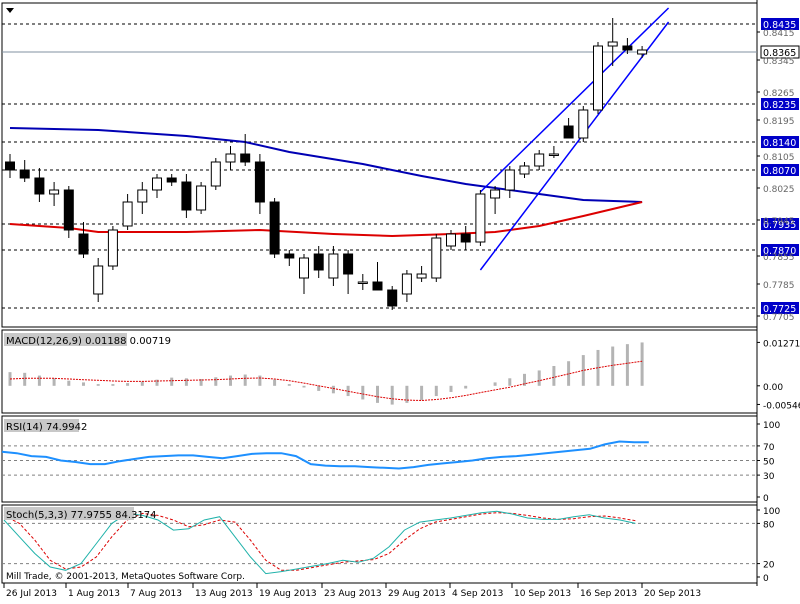  I want to click on ma-red-line, so click(326, 219).